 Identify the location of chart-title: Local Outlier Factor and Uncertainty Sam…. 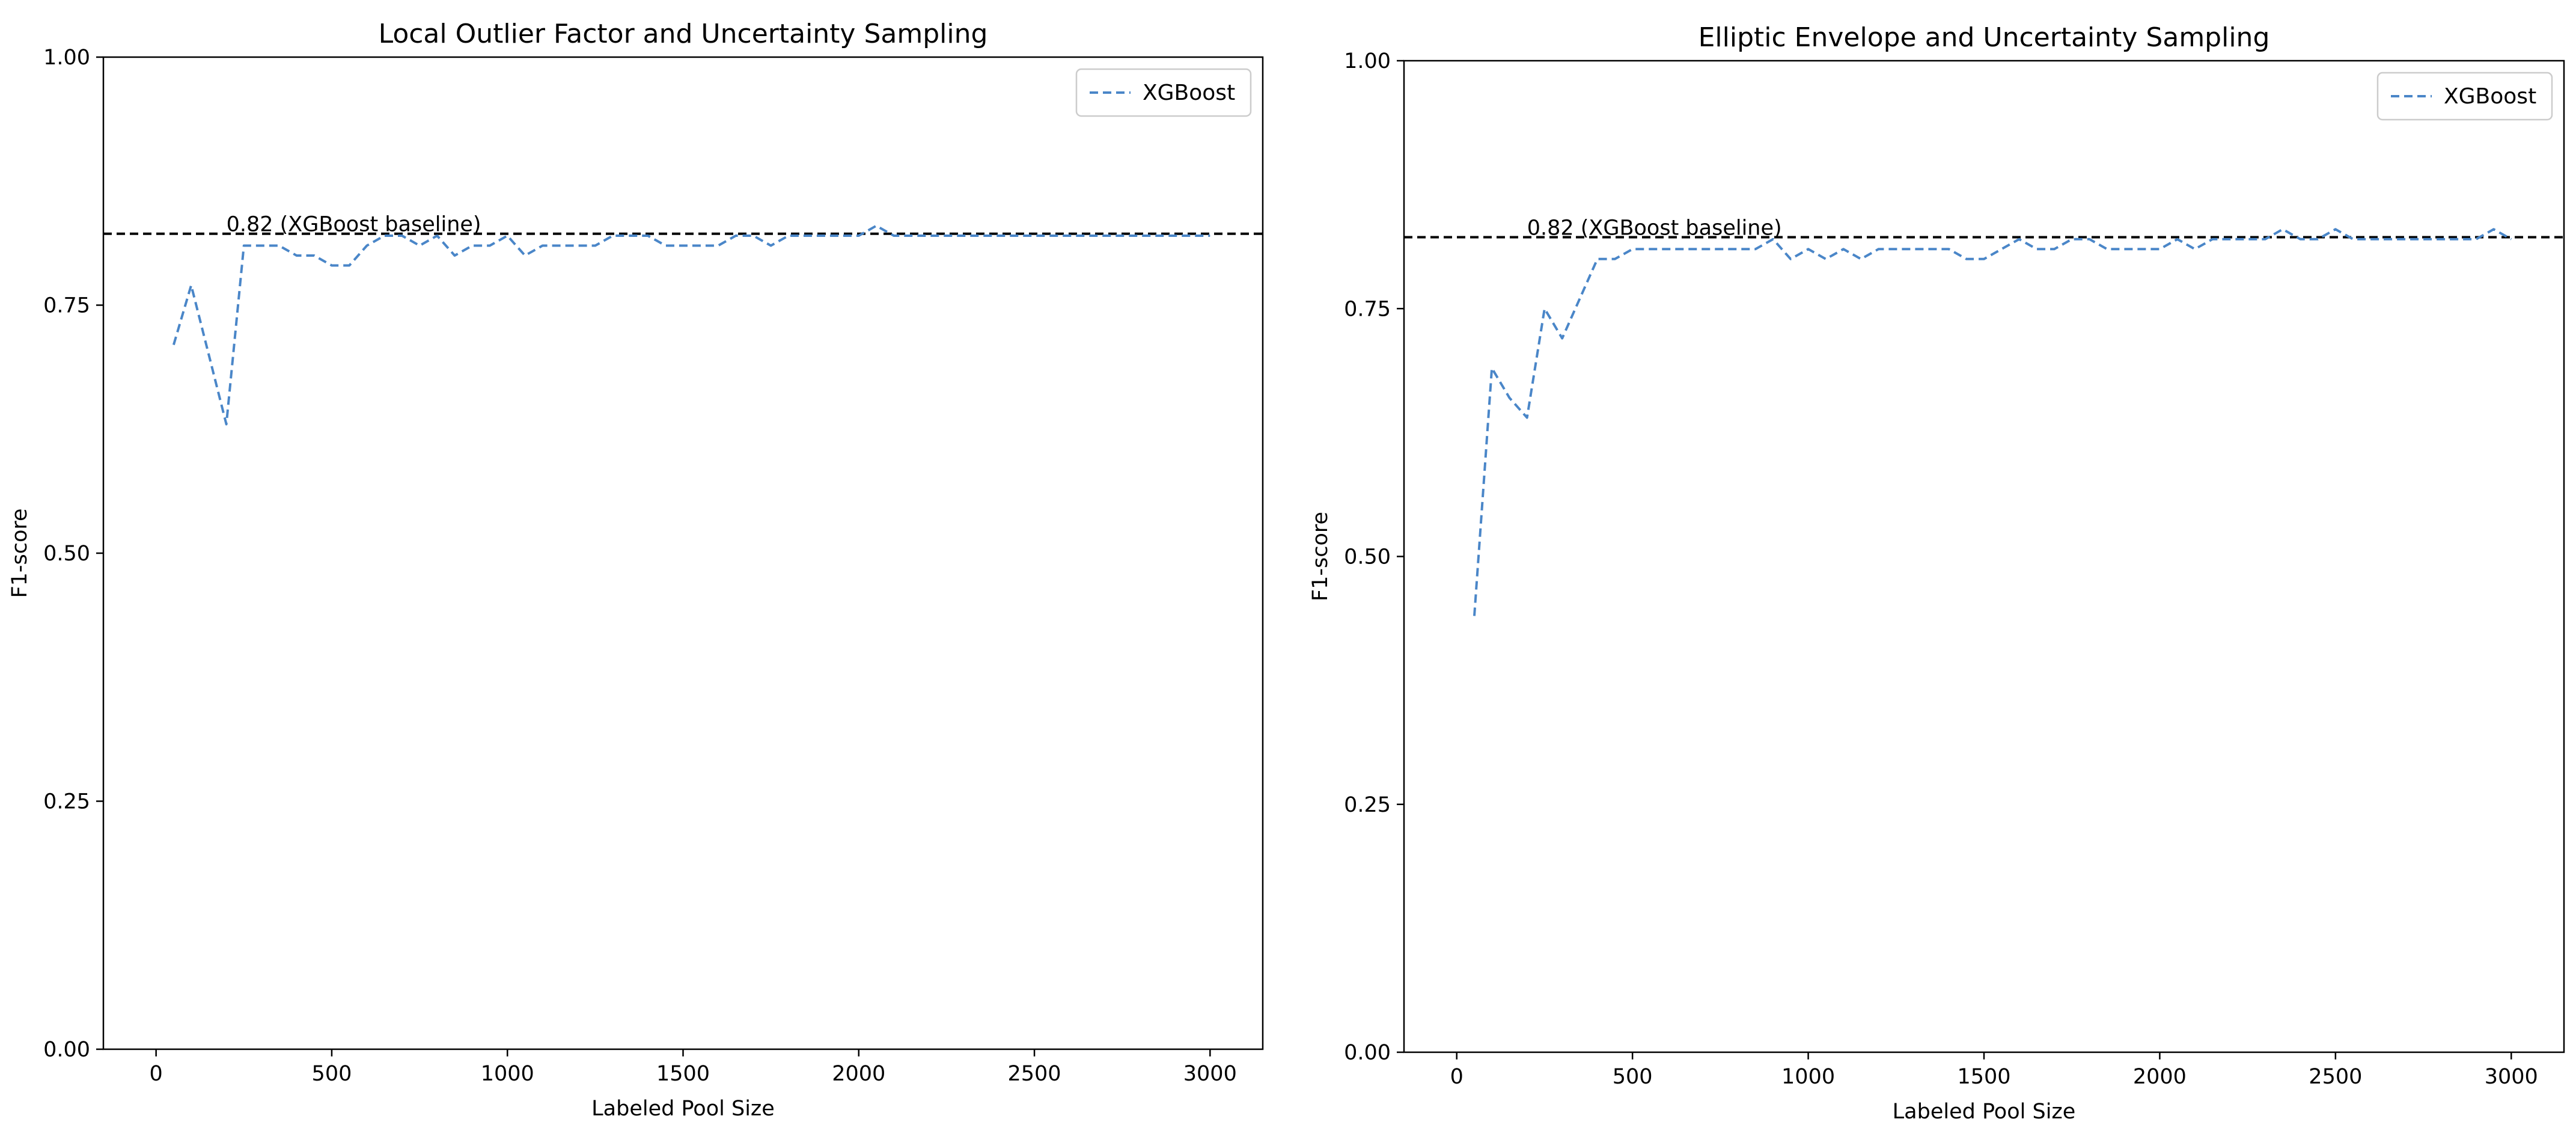
(683, 34).